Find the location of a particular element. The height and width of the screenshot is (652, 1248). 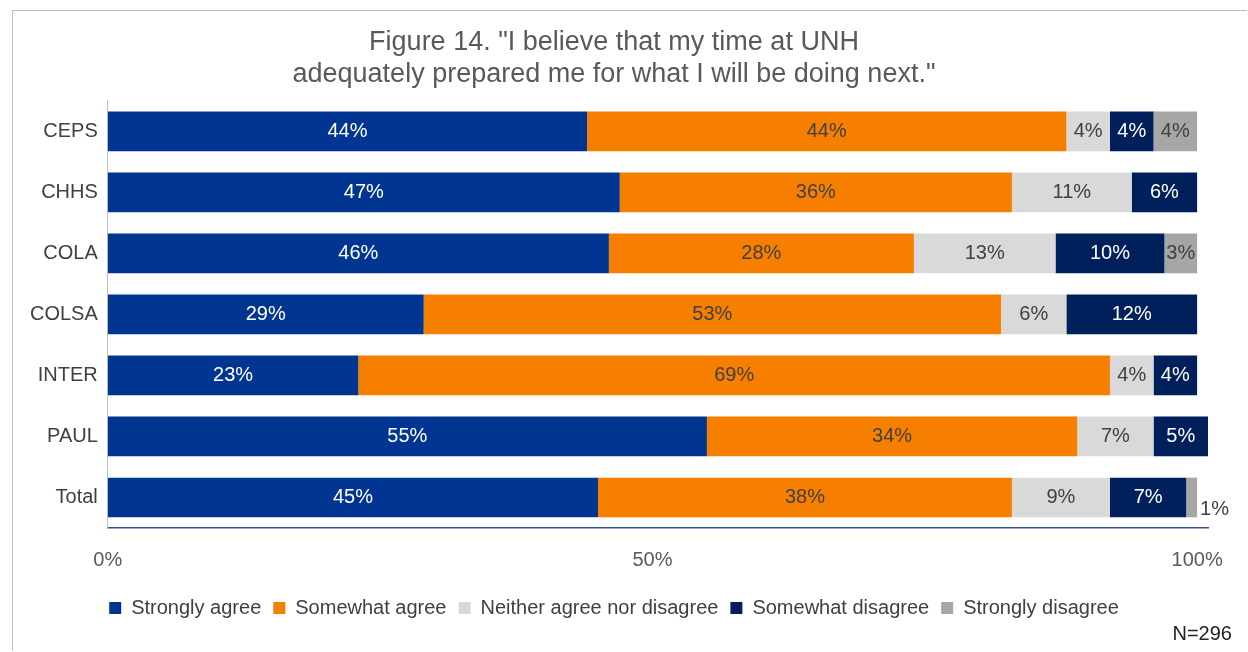

data-label: 45% is located at coordinates (353, 496).